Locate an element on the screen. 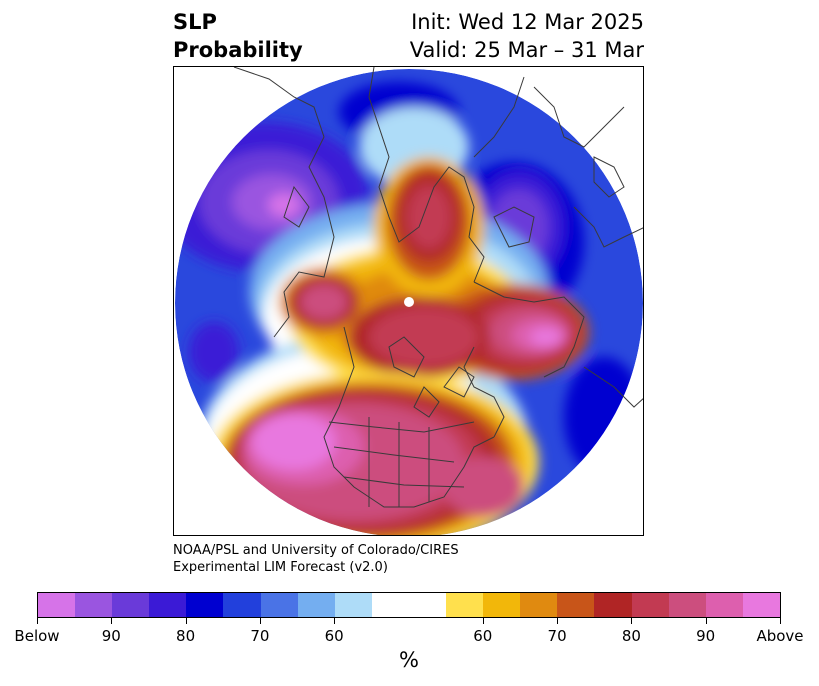 This screenshot has width=819, height=686. title-valid-range: Valid: 25 Mar – 31 Mar is located at coordinates (526, 50).